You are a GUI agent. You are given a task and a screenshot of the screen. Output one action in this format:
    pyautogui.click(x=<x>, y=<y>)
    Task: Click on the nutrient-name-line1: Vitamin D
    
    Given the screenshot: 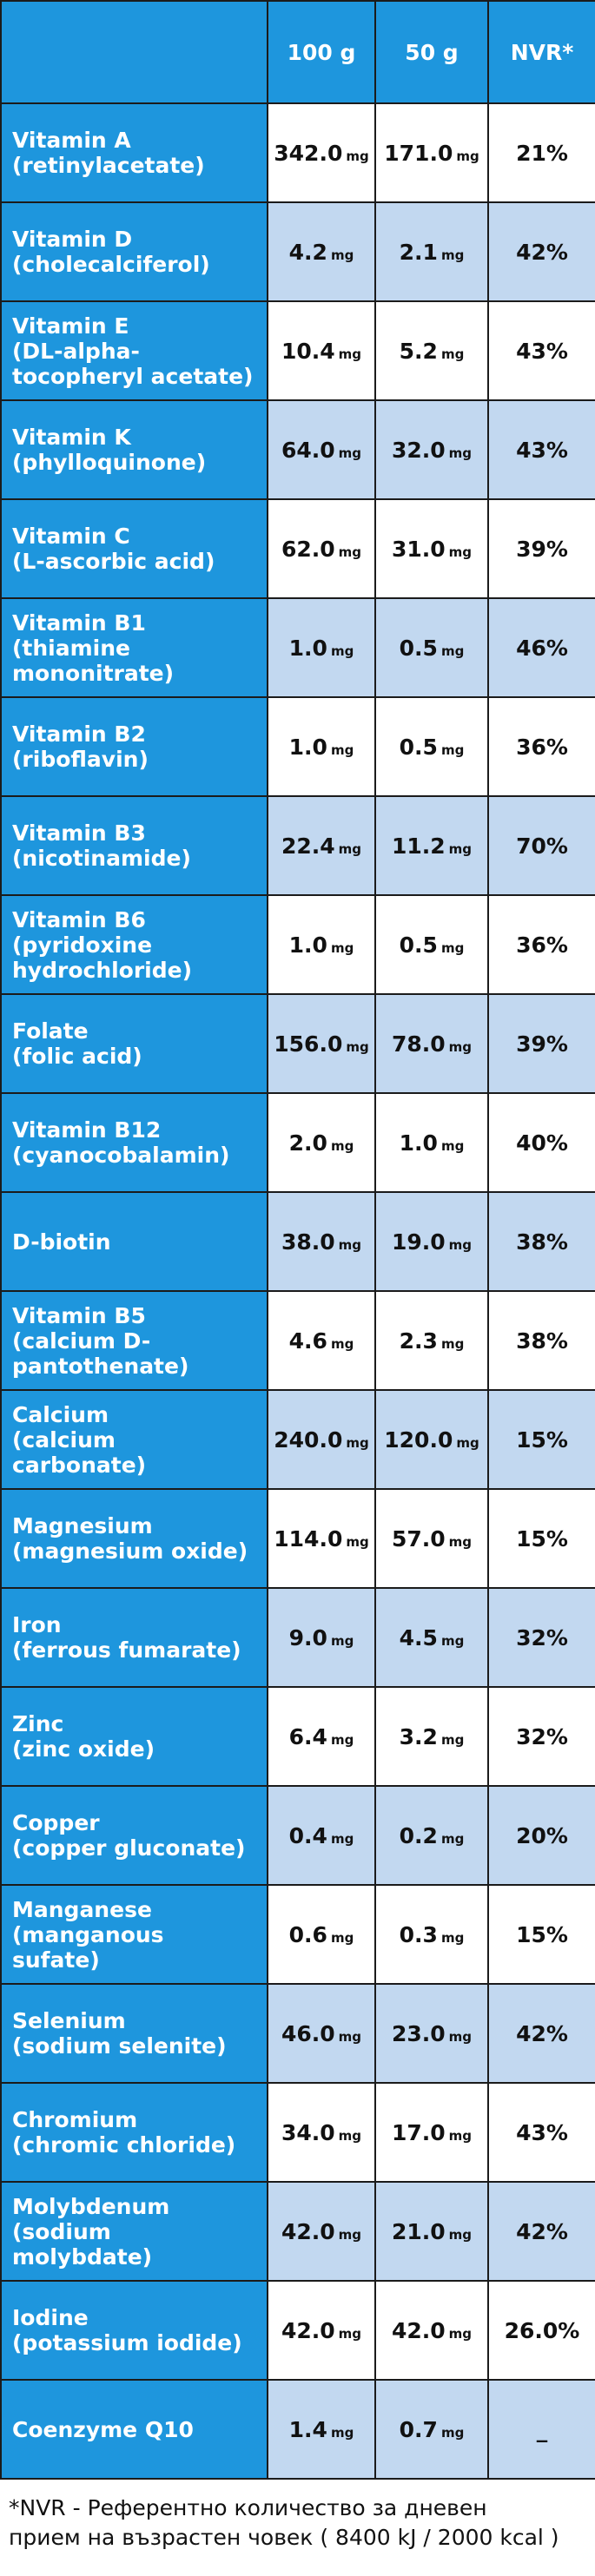 What is the action you would take?
    pyautogui.click(x=72, y=239)
    